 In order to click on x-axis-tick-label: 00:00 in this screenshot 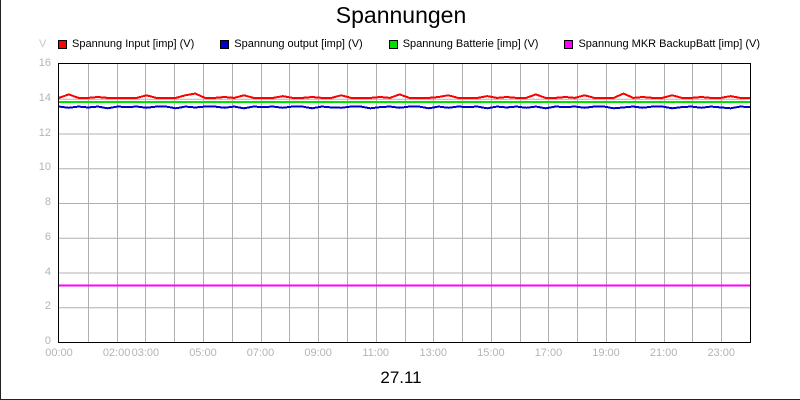, I will do `click(59, 353)`.